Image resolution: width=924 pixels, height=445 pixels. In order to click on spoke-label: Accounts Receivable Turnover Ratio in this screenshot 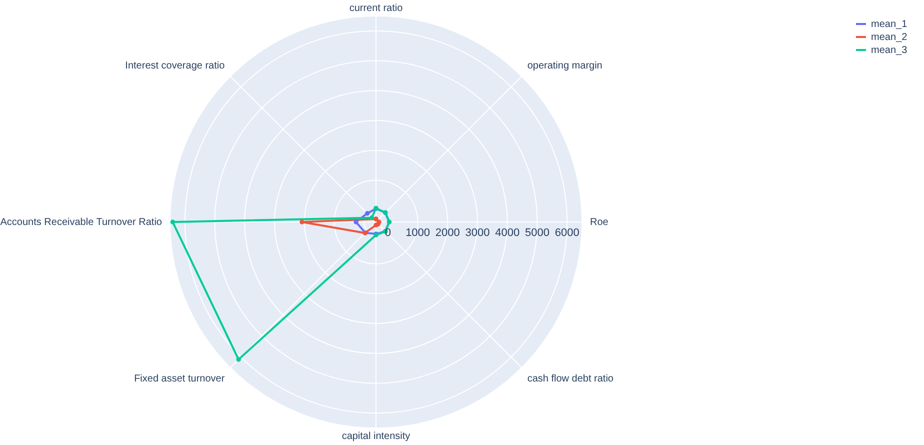, I will do `click(81, 222)`.